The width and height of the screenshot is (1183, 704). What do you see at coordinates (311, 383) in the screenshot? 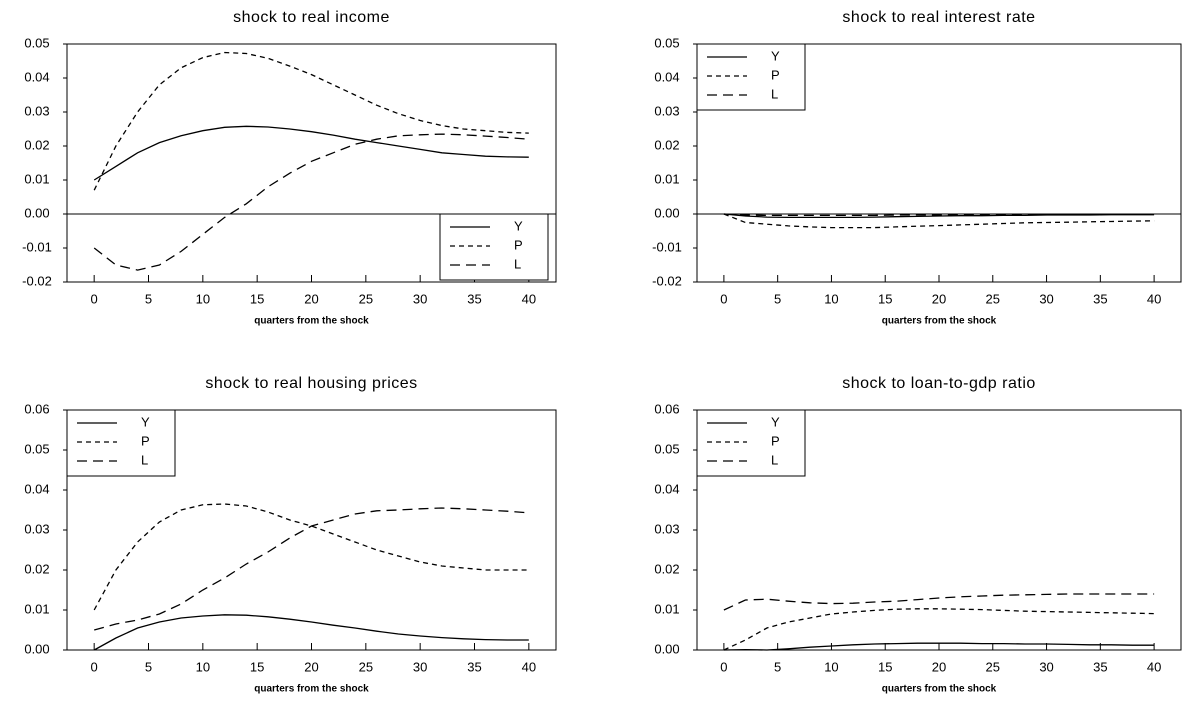
I see `panel-title: shock to real housing prices` at bounding box center [311, 383].